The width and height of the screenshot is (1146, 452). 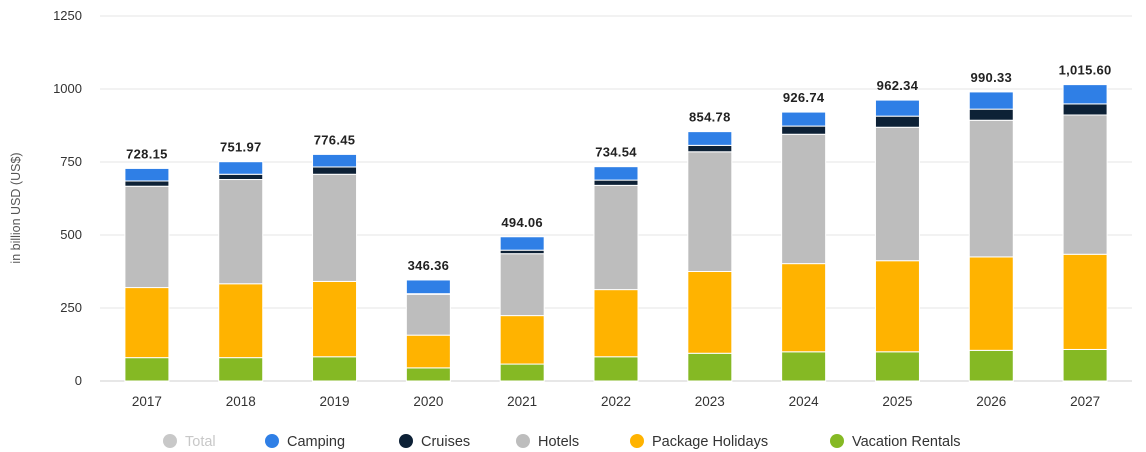 I want to click on y-axis-ticks: 0 250 500 750 1000 1250, so click(x=67, y=198).